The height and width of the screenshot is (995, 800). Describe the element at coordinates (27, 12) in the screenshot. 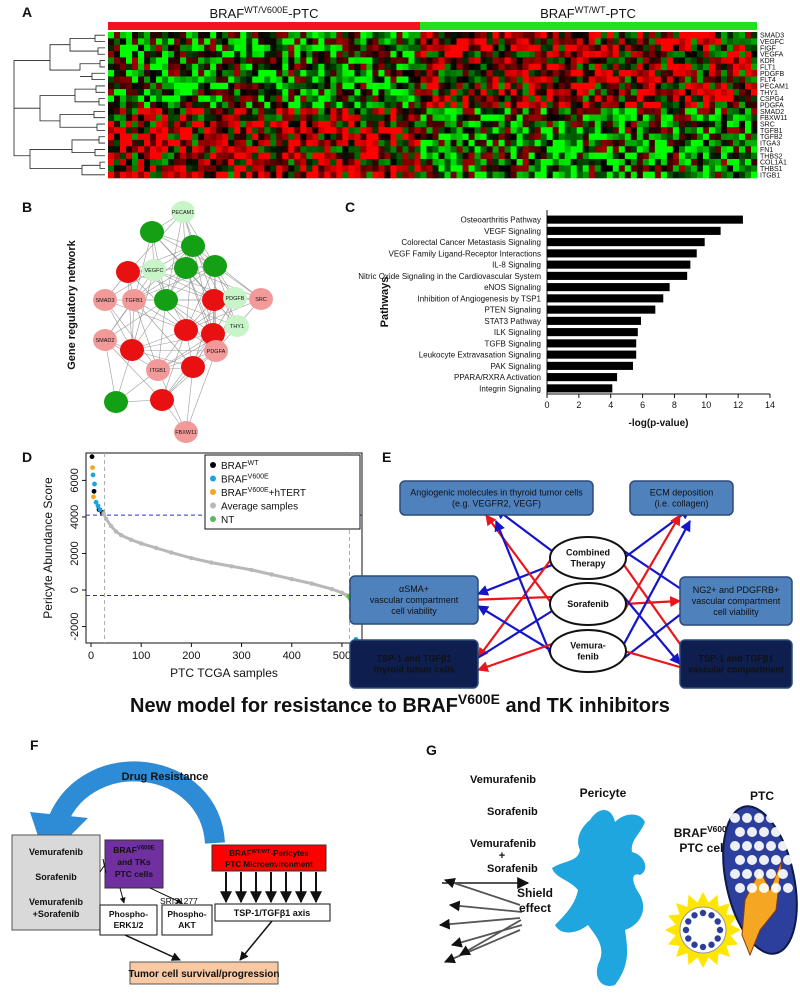

I see `panel-label: A` at that location.